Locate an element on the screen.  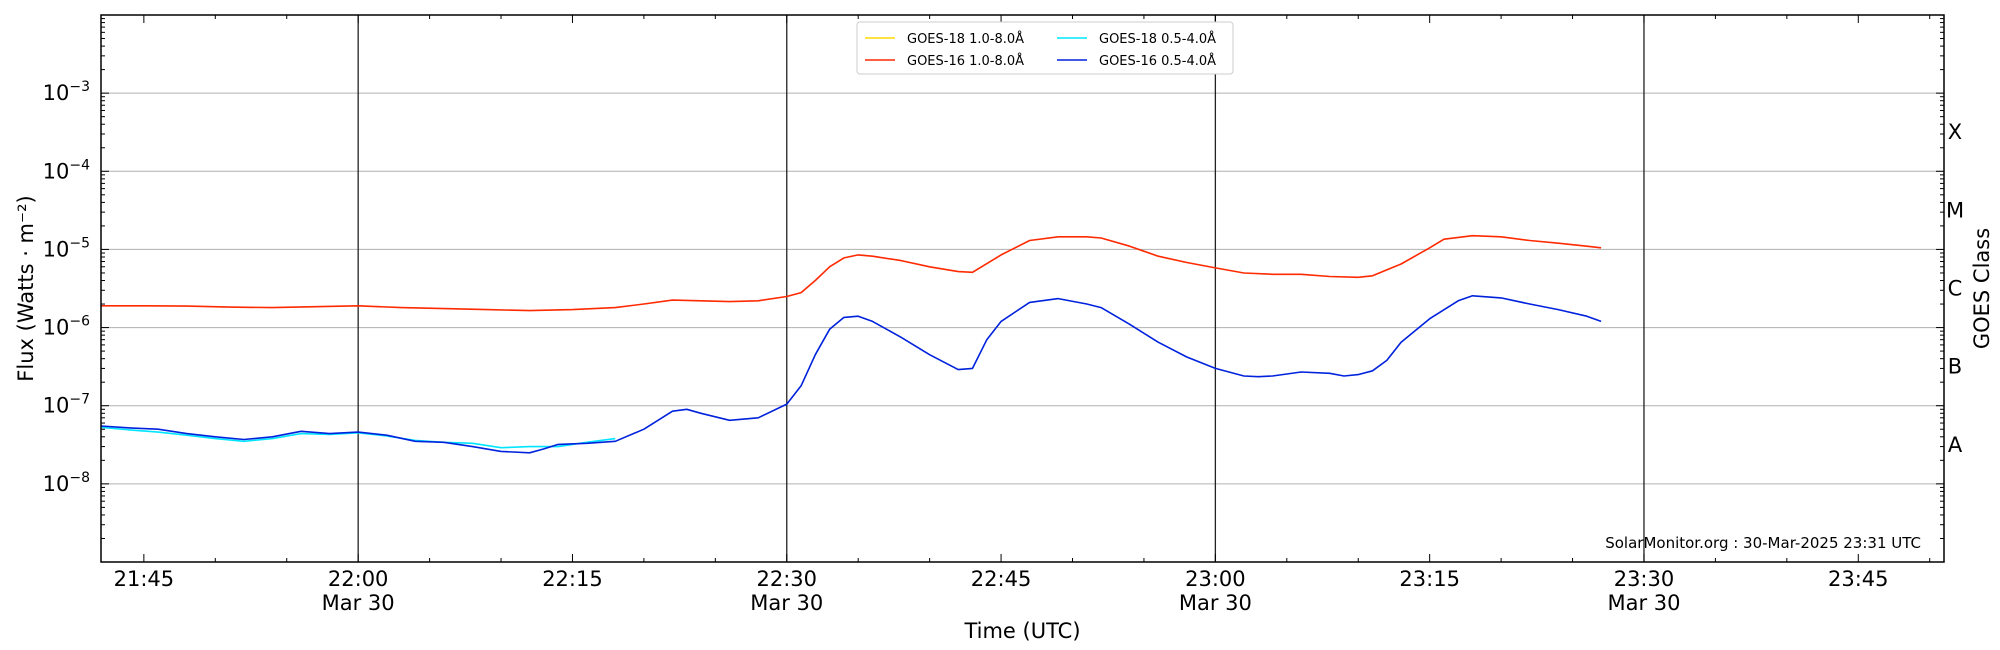
y-tick-label: 10⁻⁸ is located at coordinates (66, 483).